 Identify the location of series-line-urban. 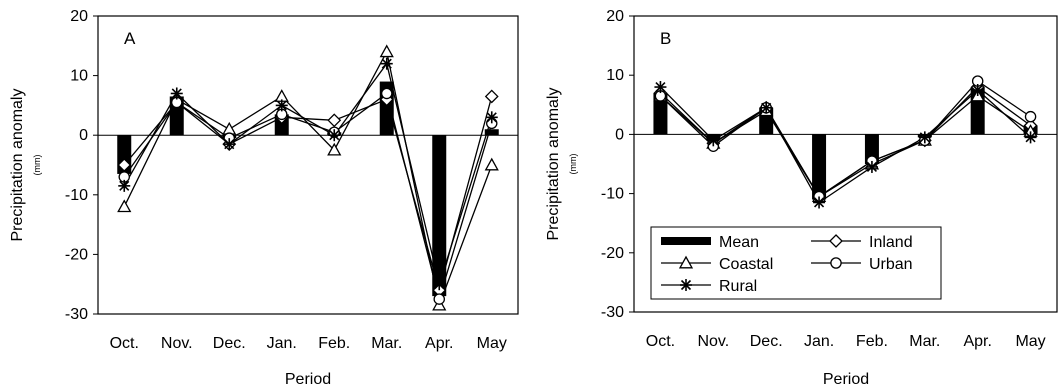
(845, 139).